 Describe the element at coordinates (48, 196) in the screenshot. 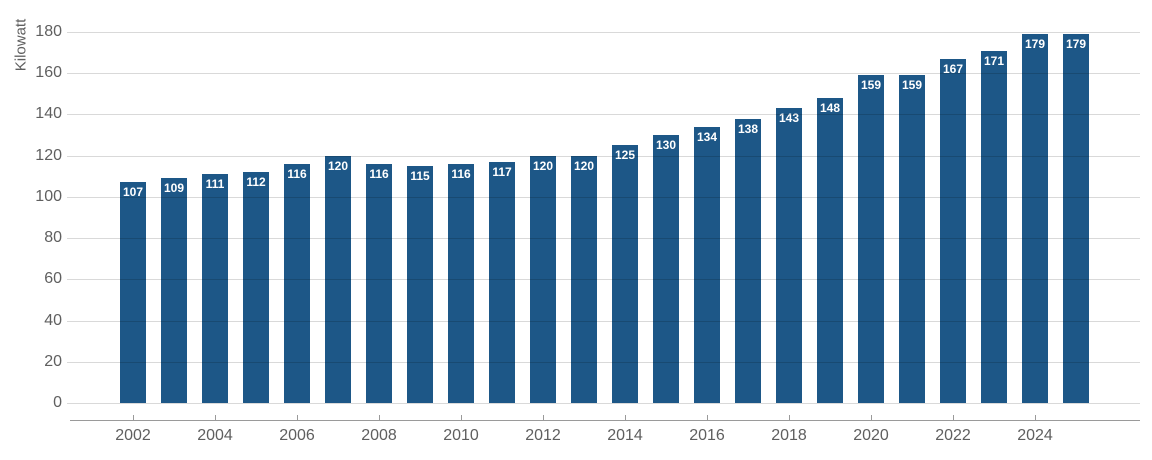

I see `y-tick-label: 100` at that location.